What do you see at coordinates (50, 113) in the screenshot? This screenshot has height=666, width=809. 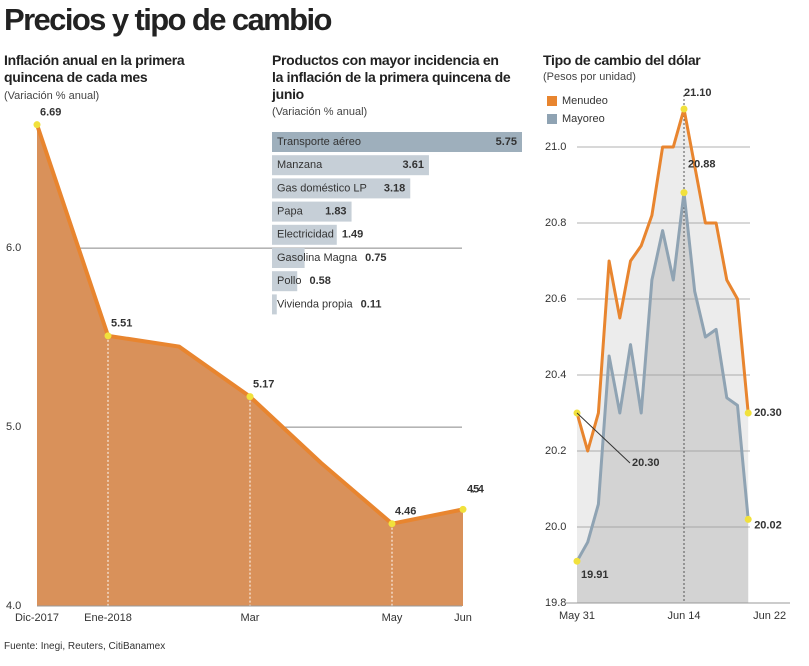 I see `value-label: 6.69` at bounding box center [50, 113].